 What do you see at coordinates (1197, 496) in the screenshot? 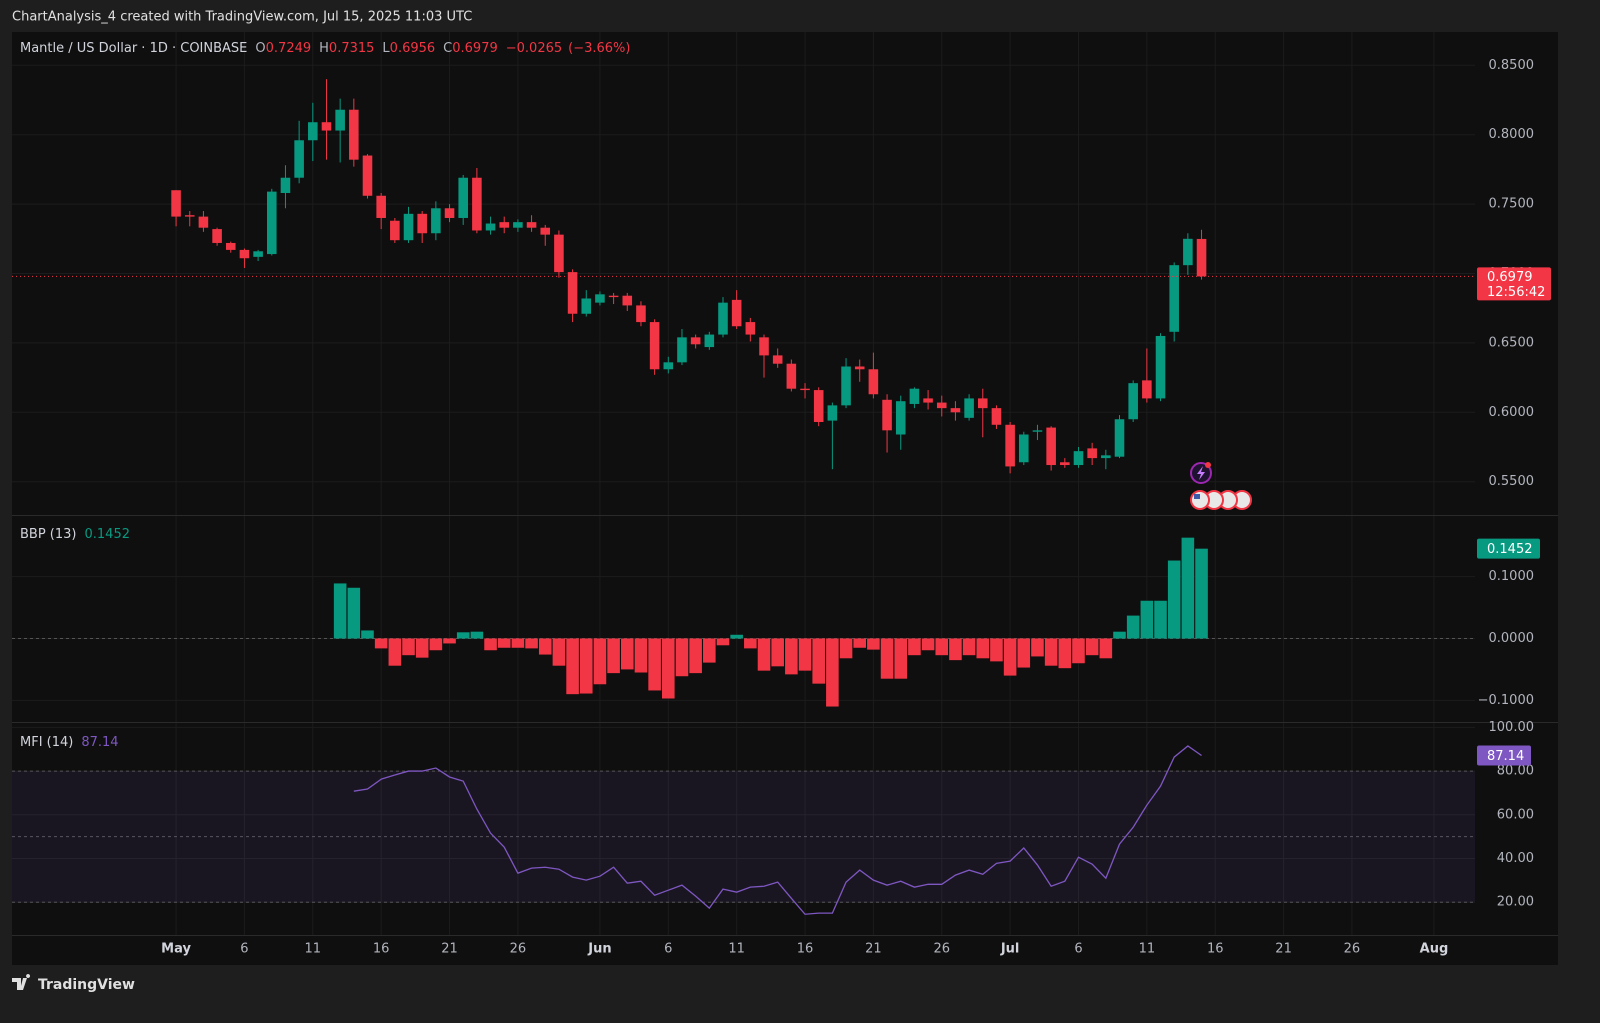
I see `flag-icon` at bounding box center [1197, 496].